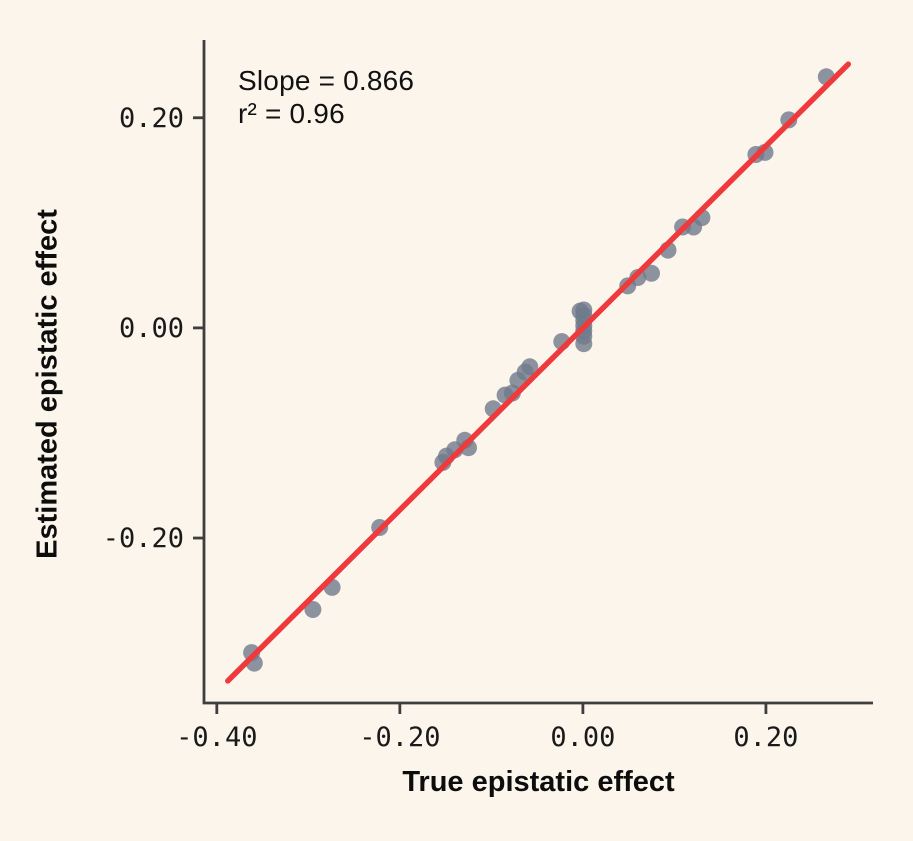 The height and width of the screenshot is (841, 913). Describe the element at coordinates (151, 118) in the screenshot. I see `y-tick-label: 0.20` at that location.